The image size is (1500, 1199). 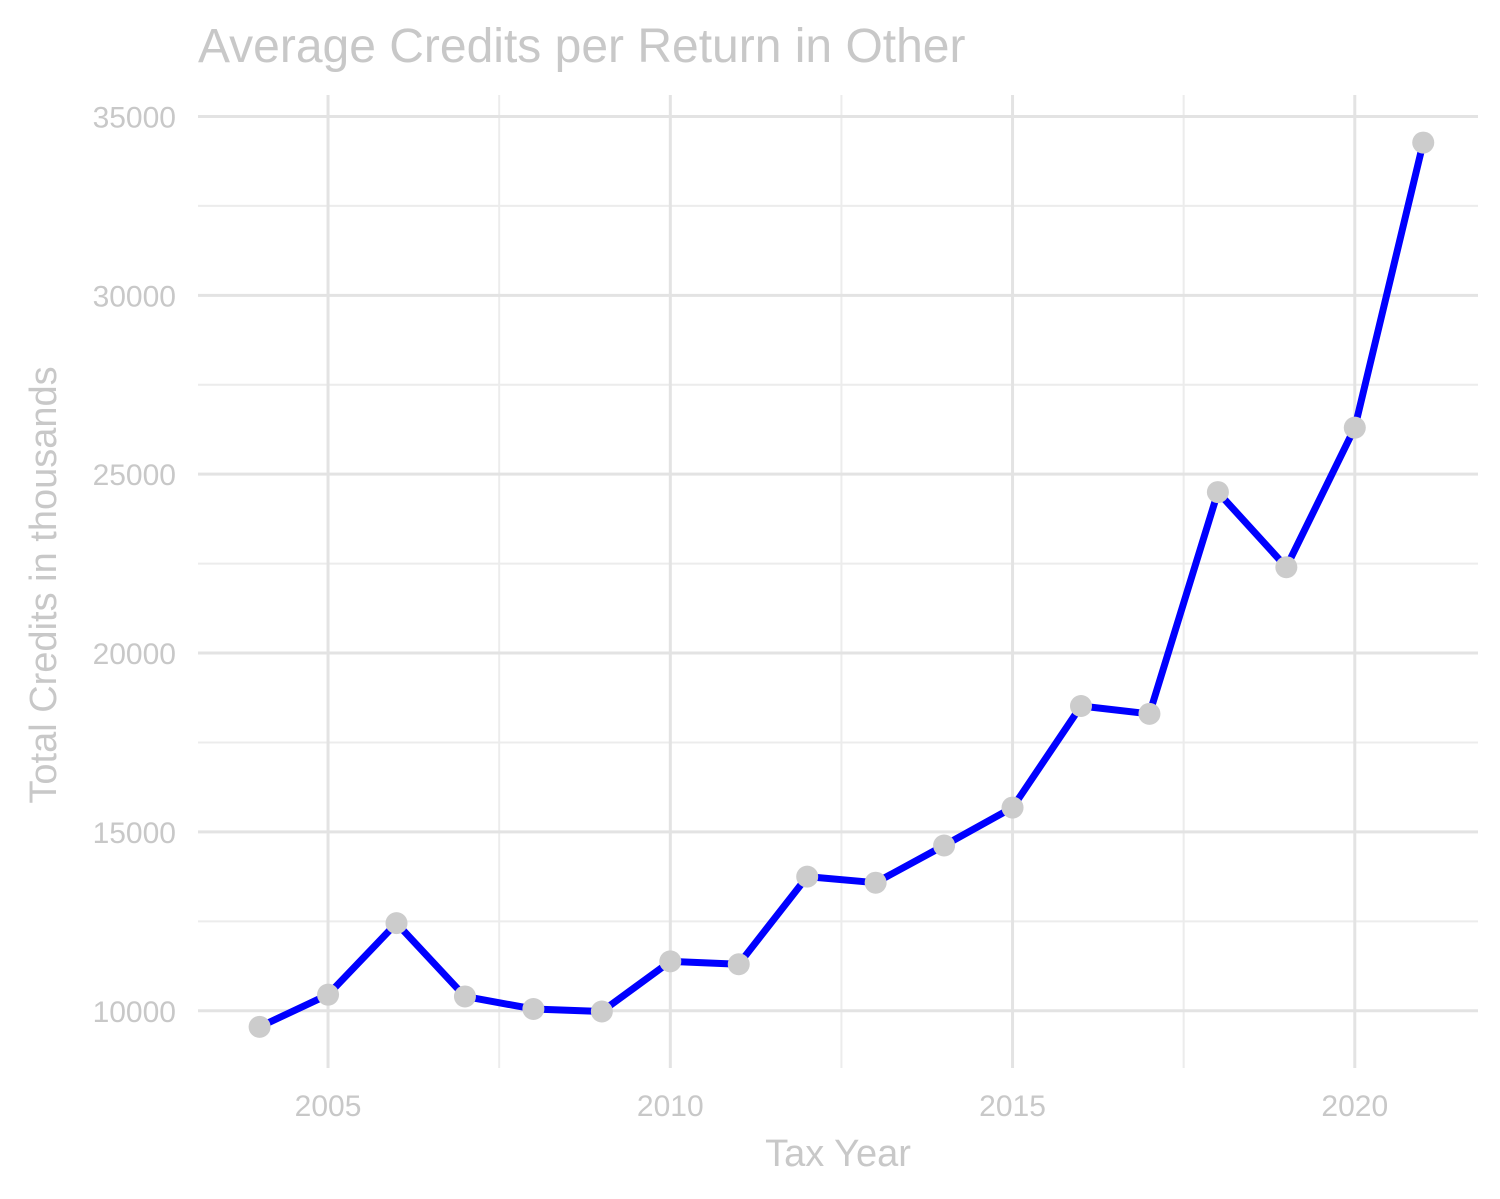 I want to click on y-axis-title: Total Credits in thousands, so click(x=44, y=584).